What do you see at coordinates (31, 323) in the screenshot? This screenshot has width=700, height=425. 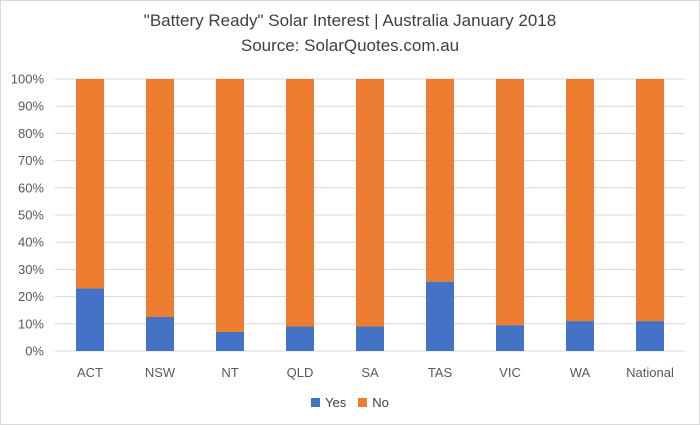 I see `y-tick-label: 10%` at bounding box center [31, 323].